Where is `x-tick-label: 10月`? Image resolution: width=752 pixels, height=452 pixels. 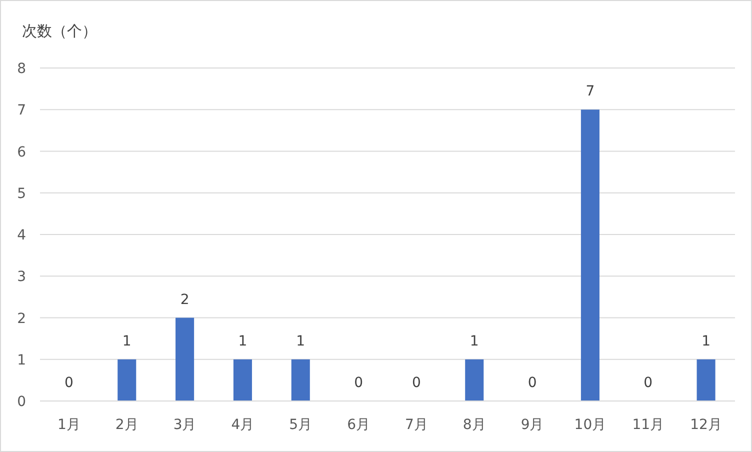
x-tick-label: 10月 is located at coordinates (590, 425).